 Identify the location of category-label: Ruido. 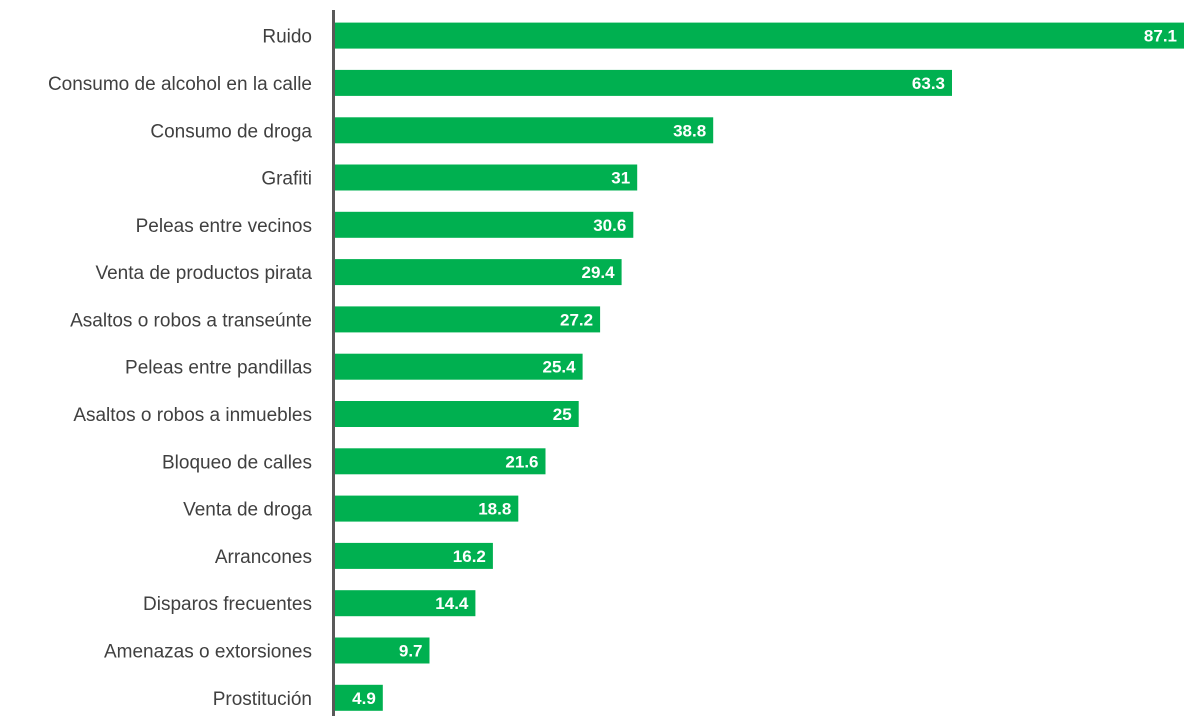
(287, 37).